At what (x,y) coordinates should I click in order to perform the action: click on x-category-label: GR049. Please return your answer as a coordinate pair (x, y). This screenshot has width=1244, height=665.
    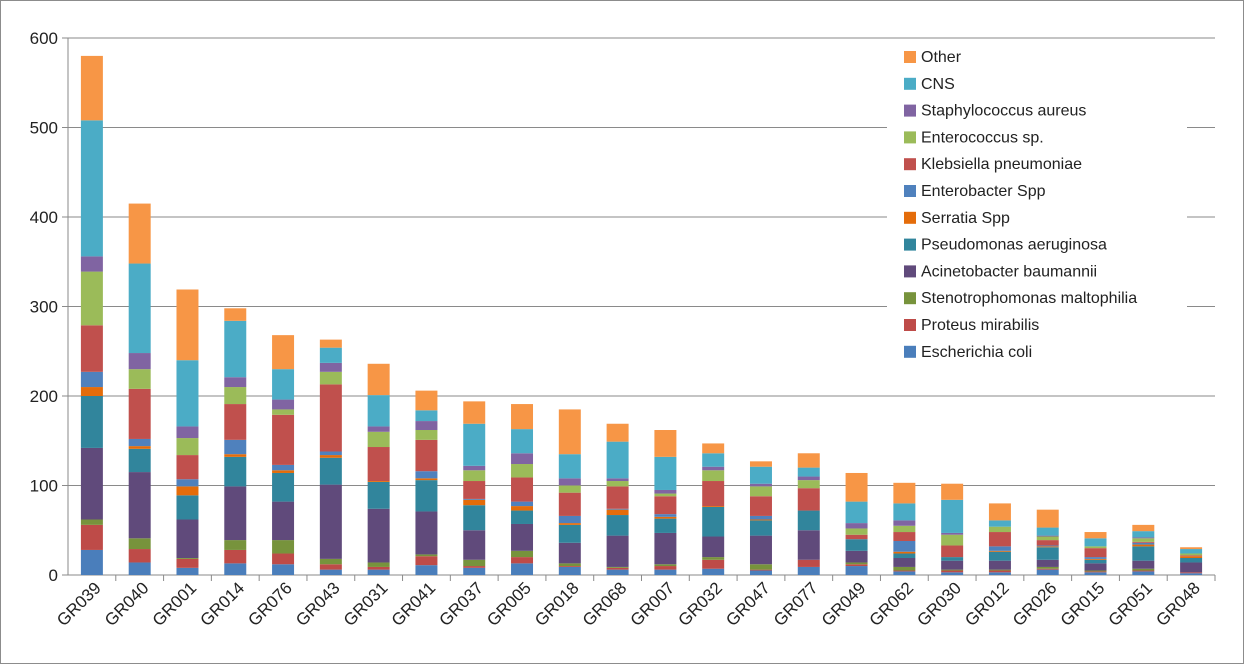
    Looking at the image, I should click on (844, 604).